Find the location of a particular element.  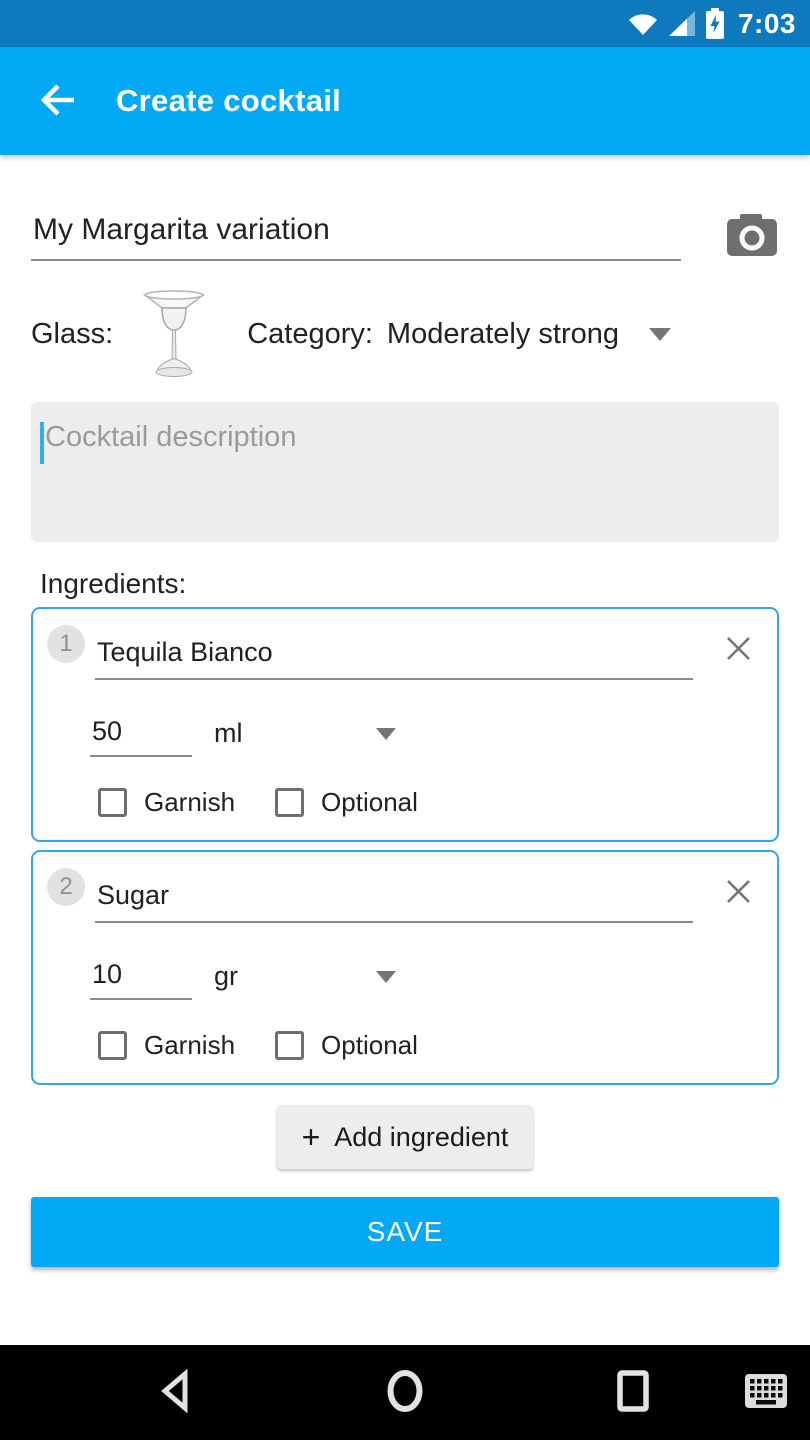

android-nav-bar is located at coordinates (405, 1392).